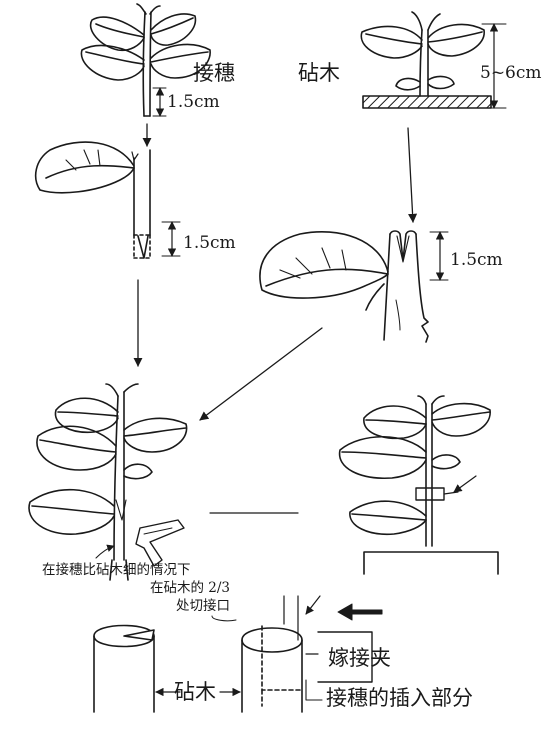  I want to click on label-scion-wedge-length: 1.5cm, so click(209, 243).